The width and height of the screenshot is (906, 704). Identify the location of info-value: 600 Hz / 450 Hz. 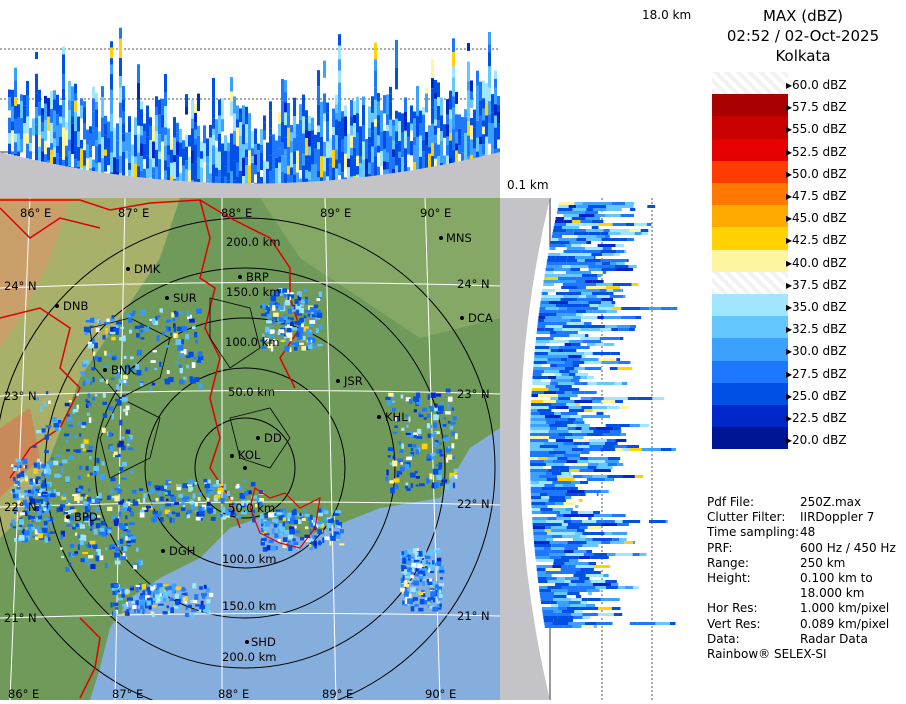
(848, 548).